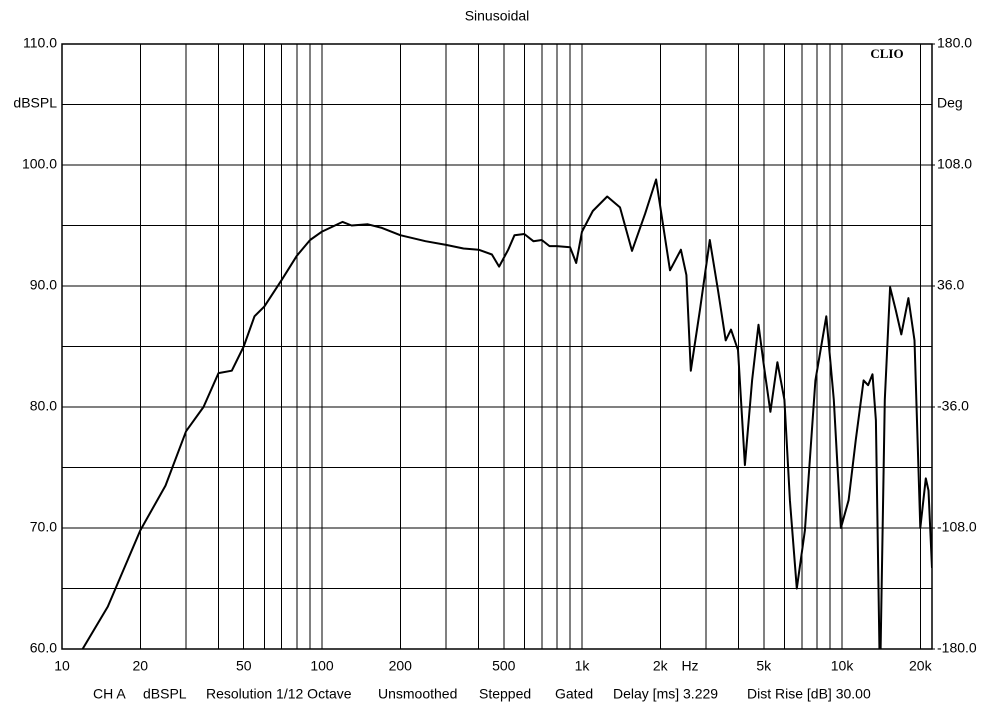 The image size is (1004, 710). What do you see at coordinates (954, 43) in the screenshot?
I see `y2-tick-label: 180.0` at bounding box center [954, 43].